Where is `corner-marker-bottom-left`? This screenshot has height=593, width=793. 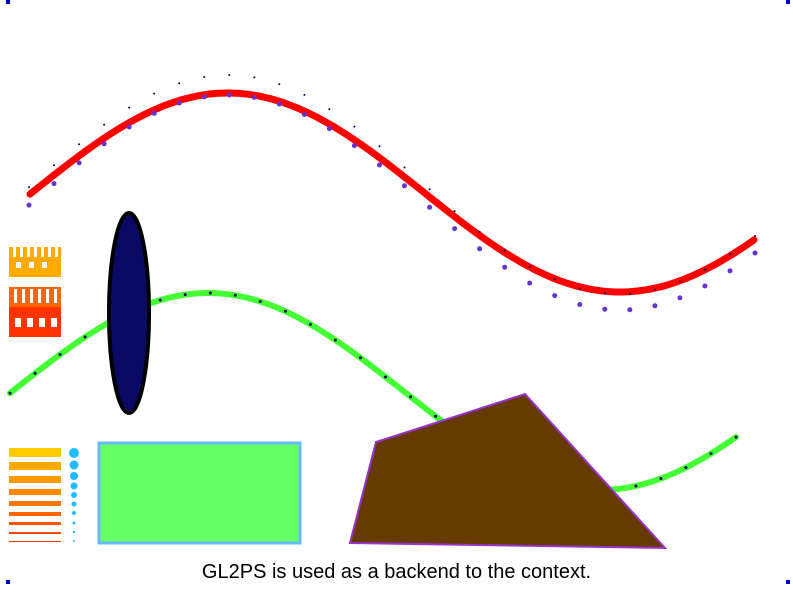
corner-marker-bottom-left is located at coordinates (8, 582).